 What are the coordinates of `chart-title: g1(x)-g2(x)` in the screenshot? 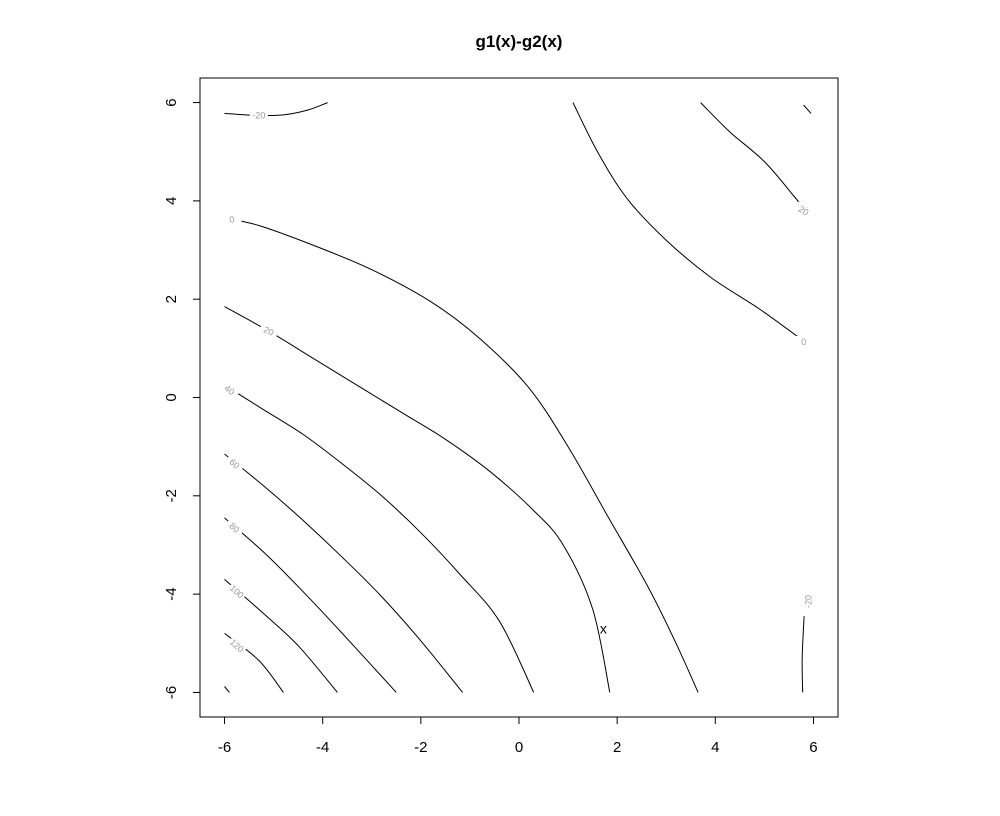 It's located at (519, 41).